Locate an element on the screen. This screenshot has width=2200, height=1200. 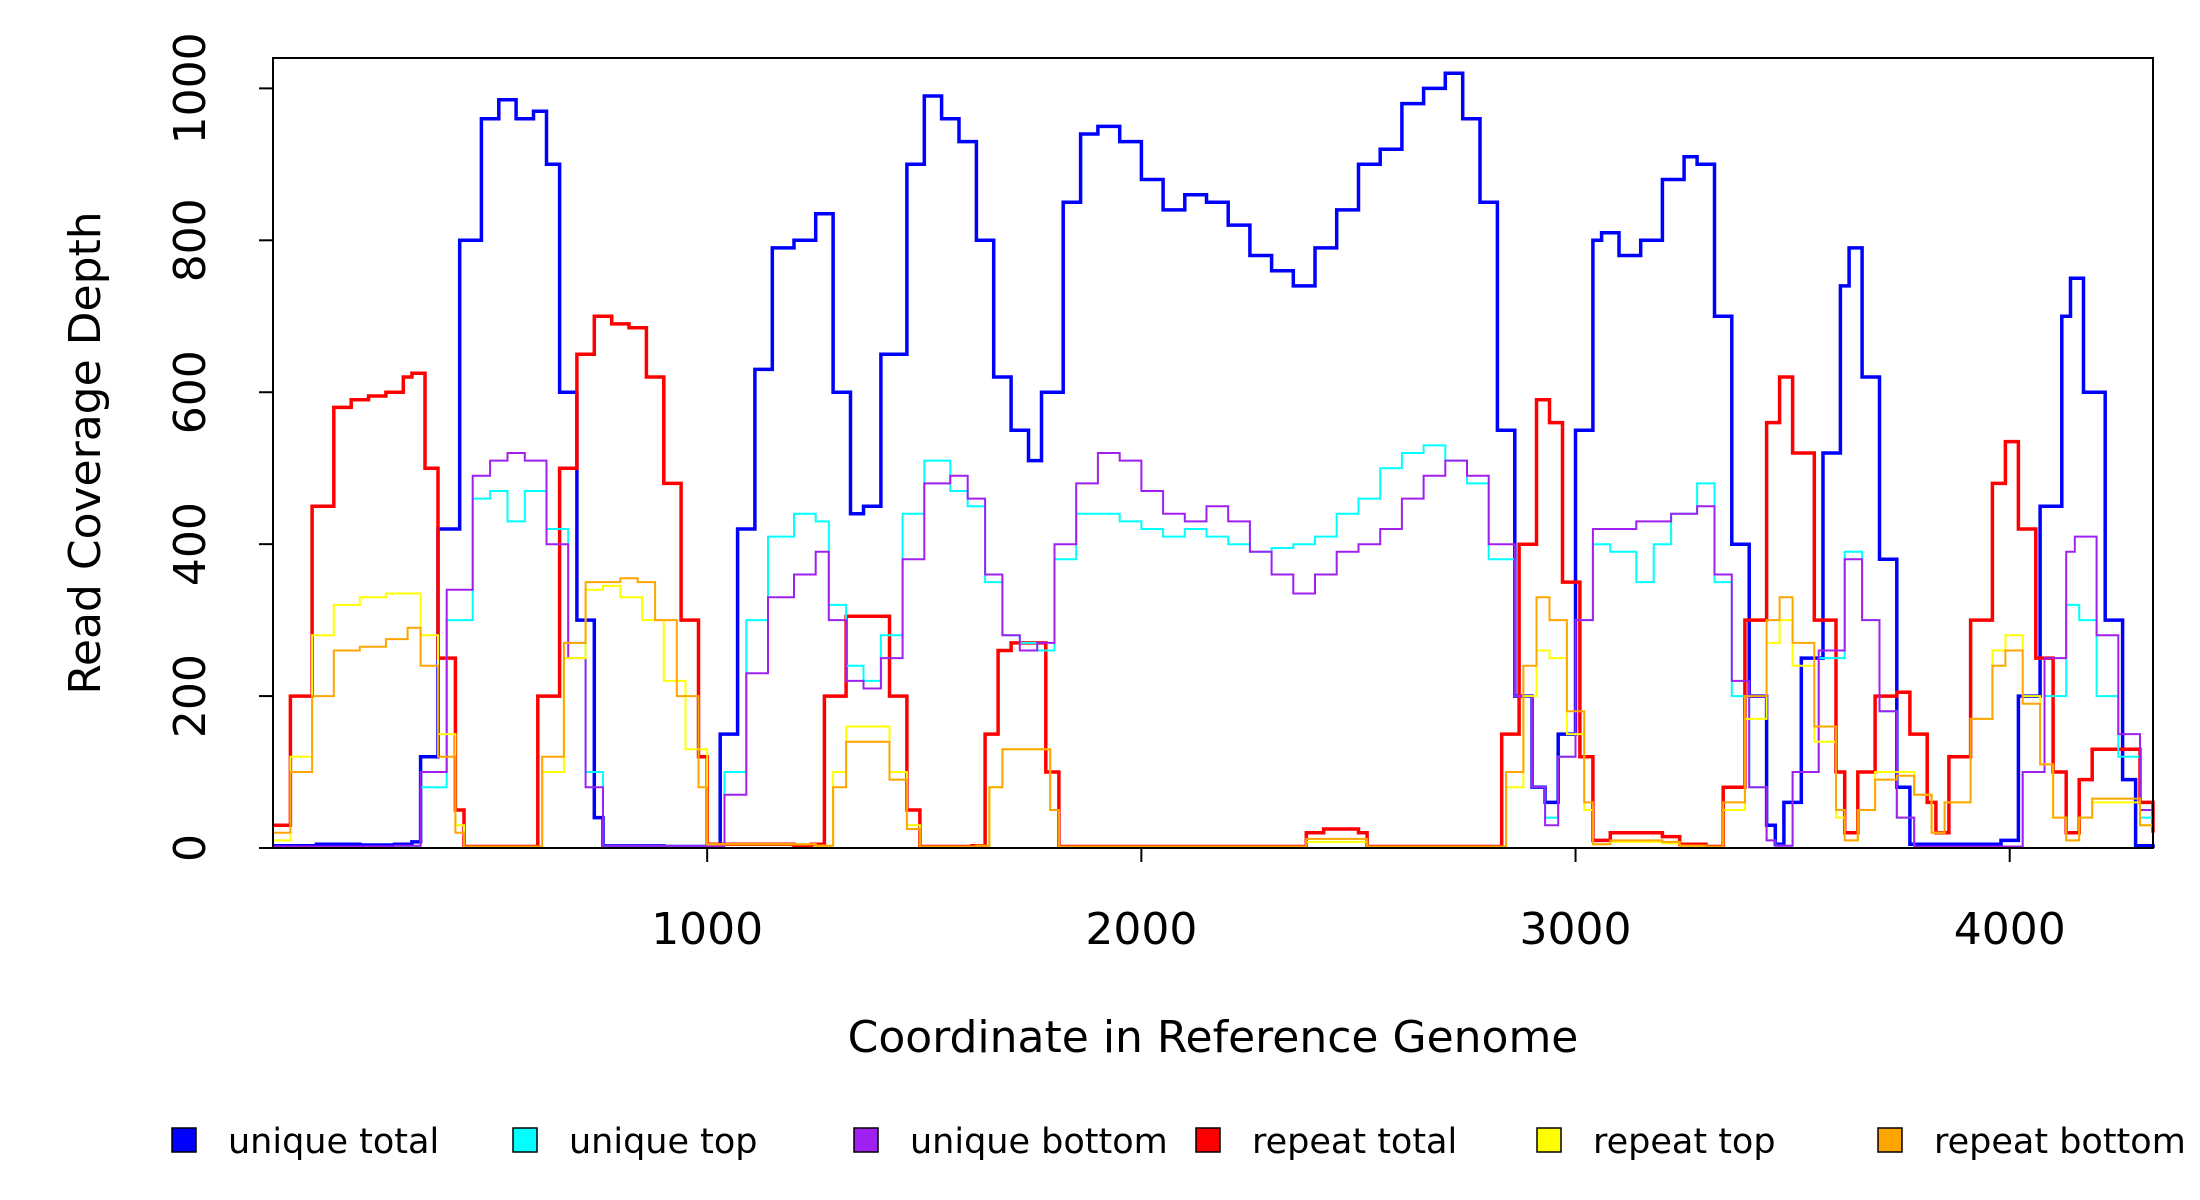
legend-label: repeat total is located at coordinates (1354, 1142).